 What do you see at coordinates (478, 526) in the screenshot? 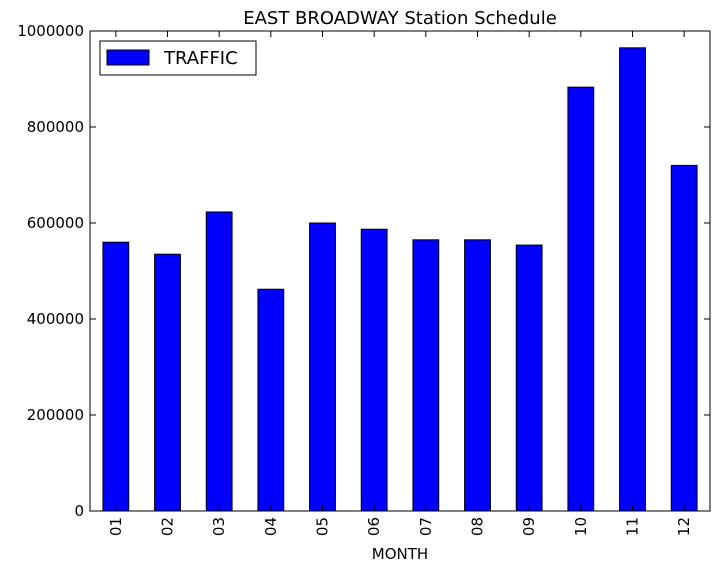
I see `x-tick-label-08: 08` at bounding box center [478, 526].